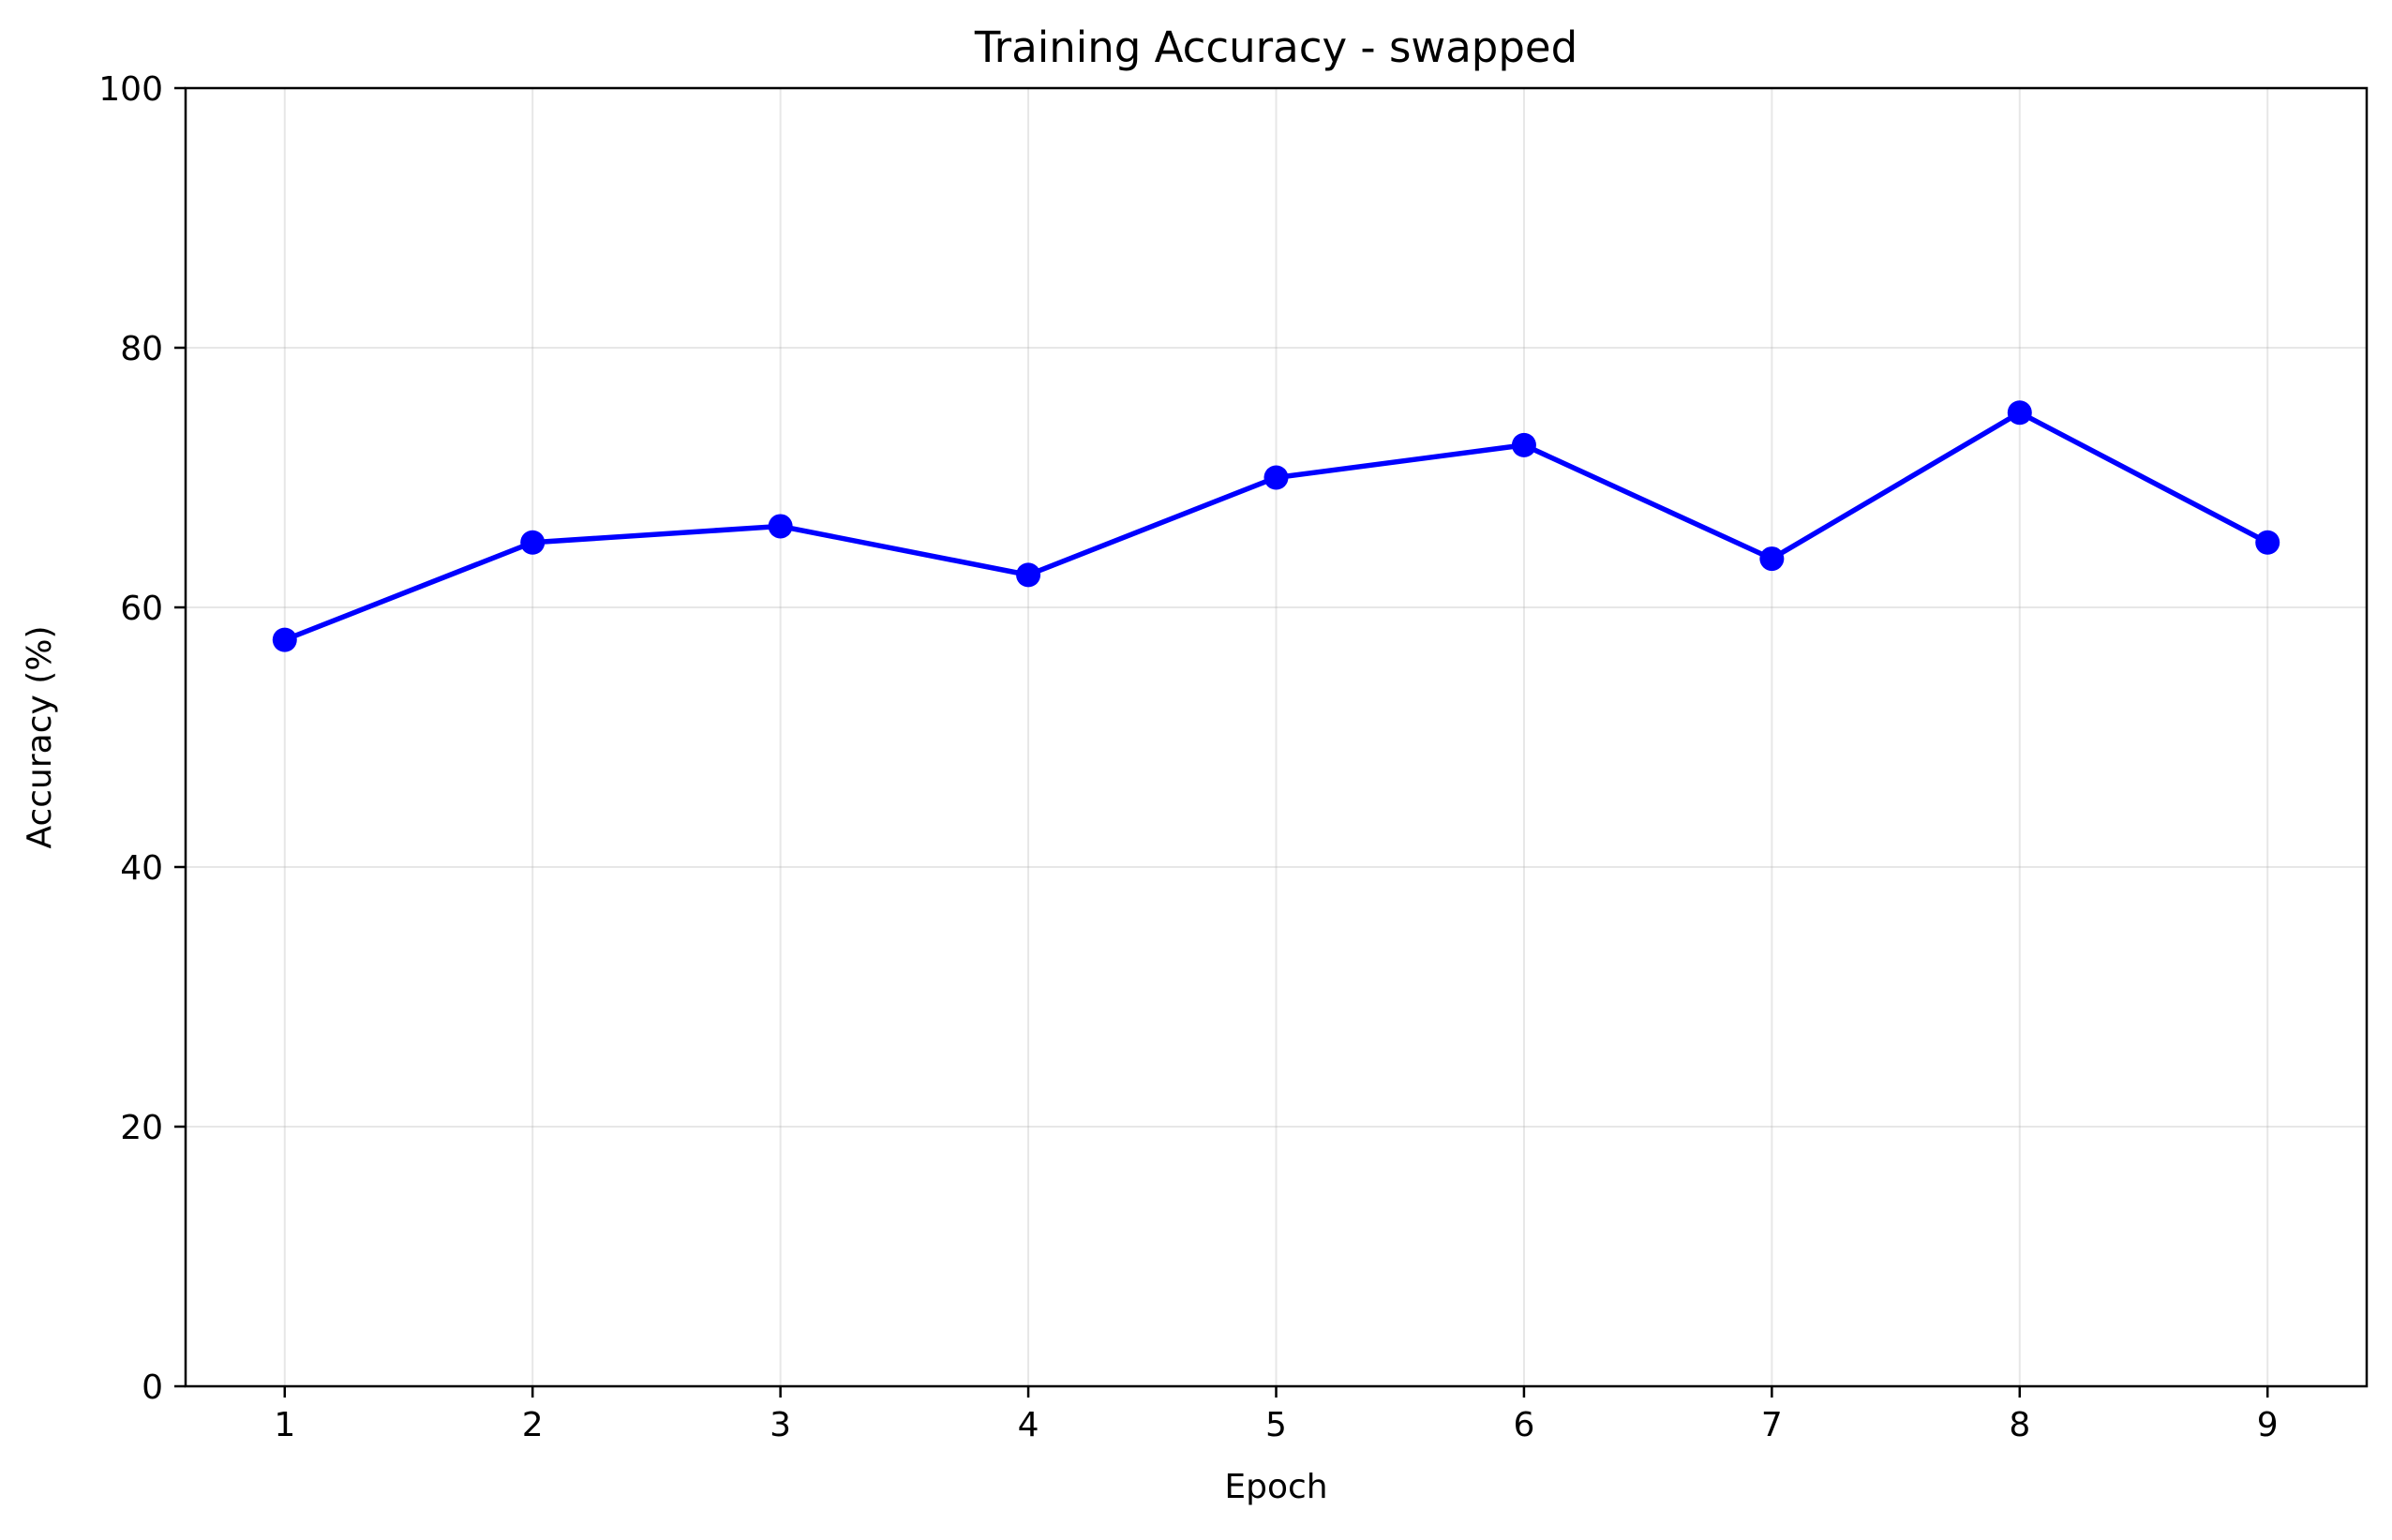 The image size is (2392, 1540). I want to click on x-tick-label: 3, so click(780, 1425).